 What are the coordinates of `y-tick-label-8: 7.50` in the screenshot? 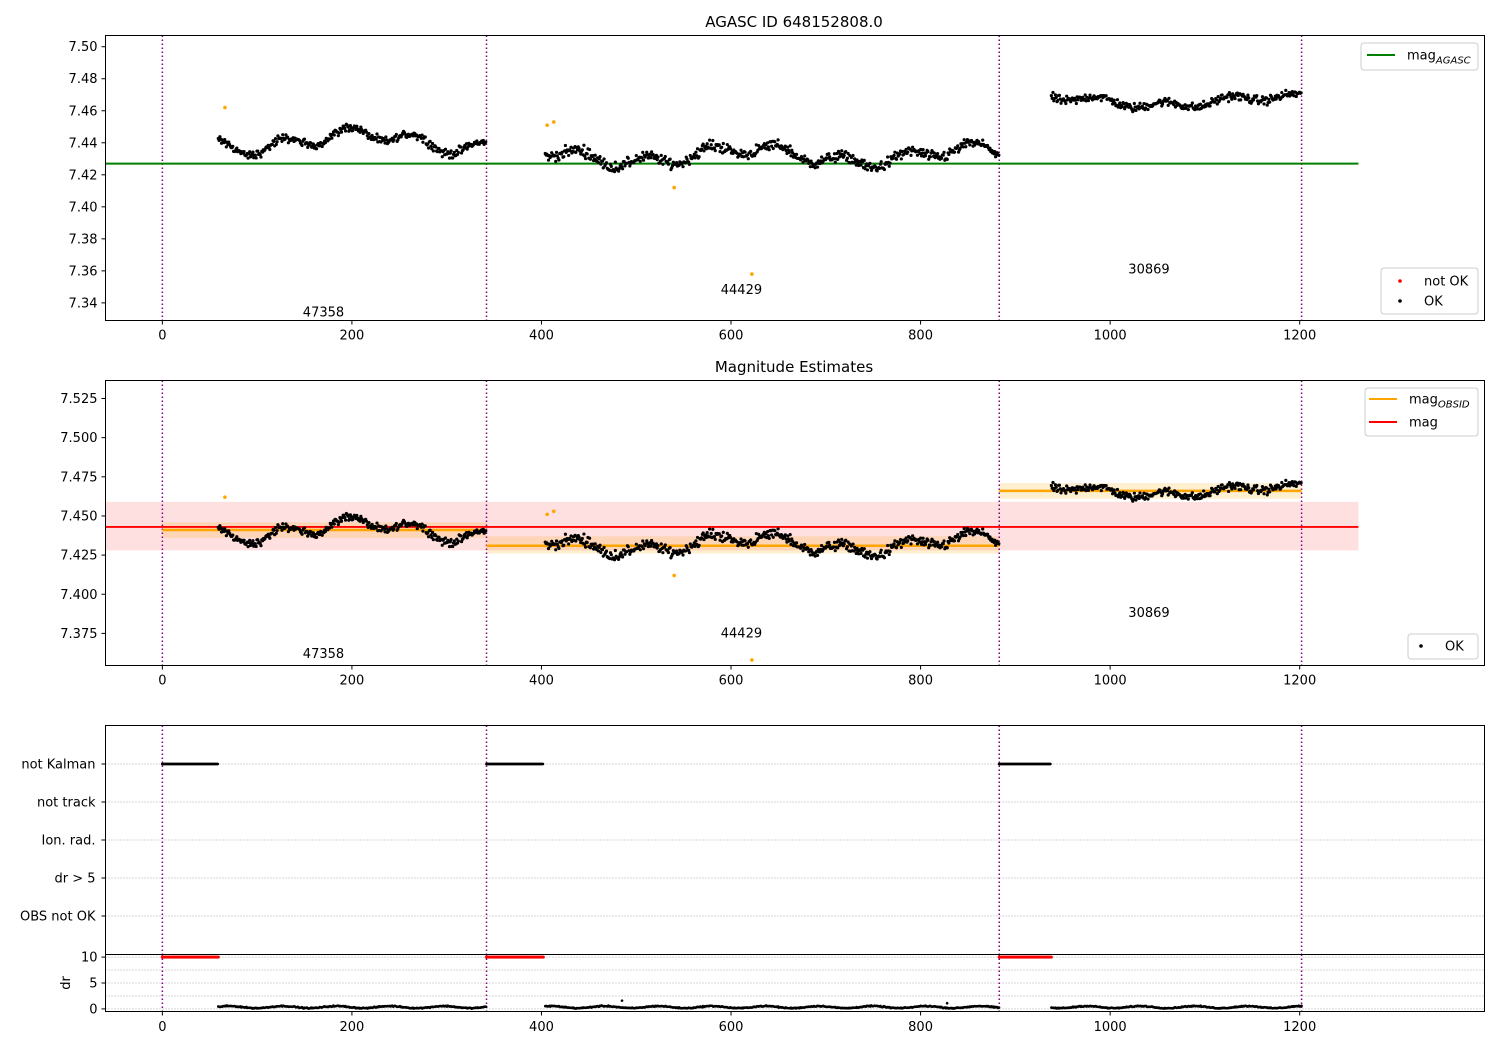 It's located at (83, 47).